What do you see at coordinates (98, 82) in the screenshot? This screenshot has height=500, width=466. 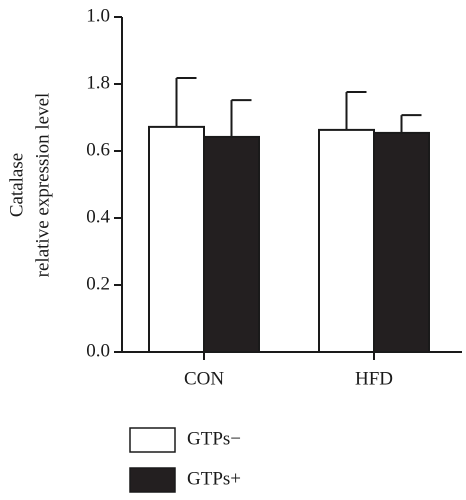 I see `y-tick-label: 1.8` at bounding box center [98, 82].